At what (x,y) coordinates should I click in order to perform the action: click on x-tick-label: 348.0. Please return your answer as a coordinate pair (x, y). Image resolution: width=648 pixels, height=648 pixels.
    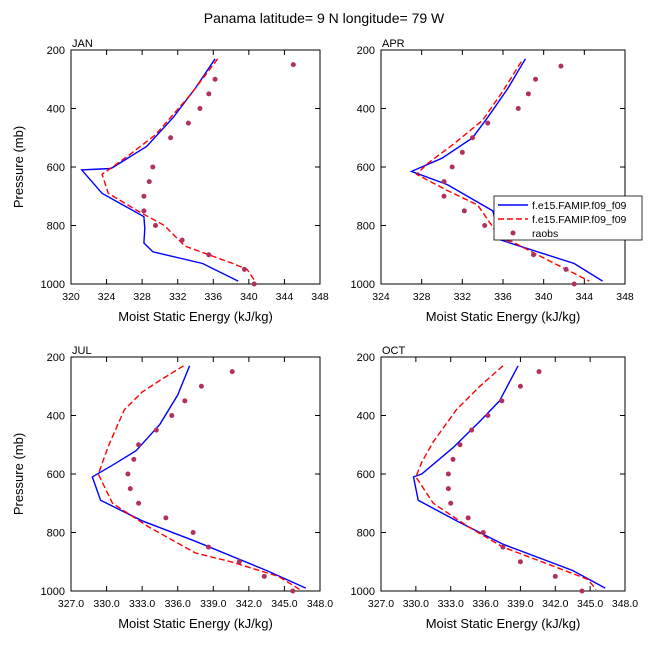
    Looking at the image, I should click on (625, 604).